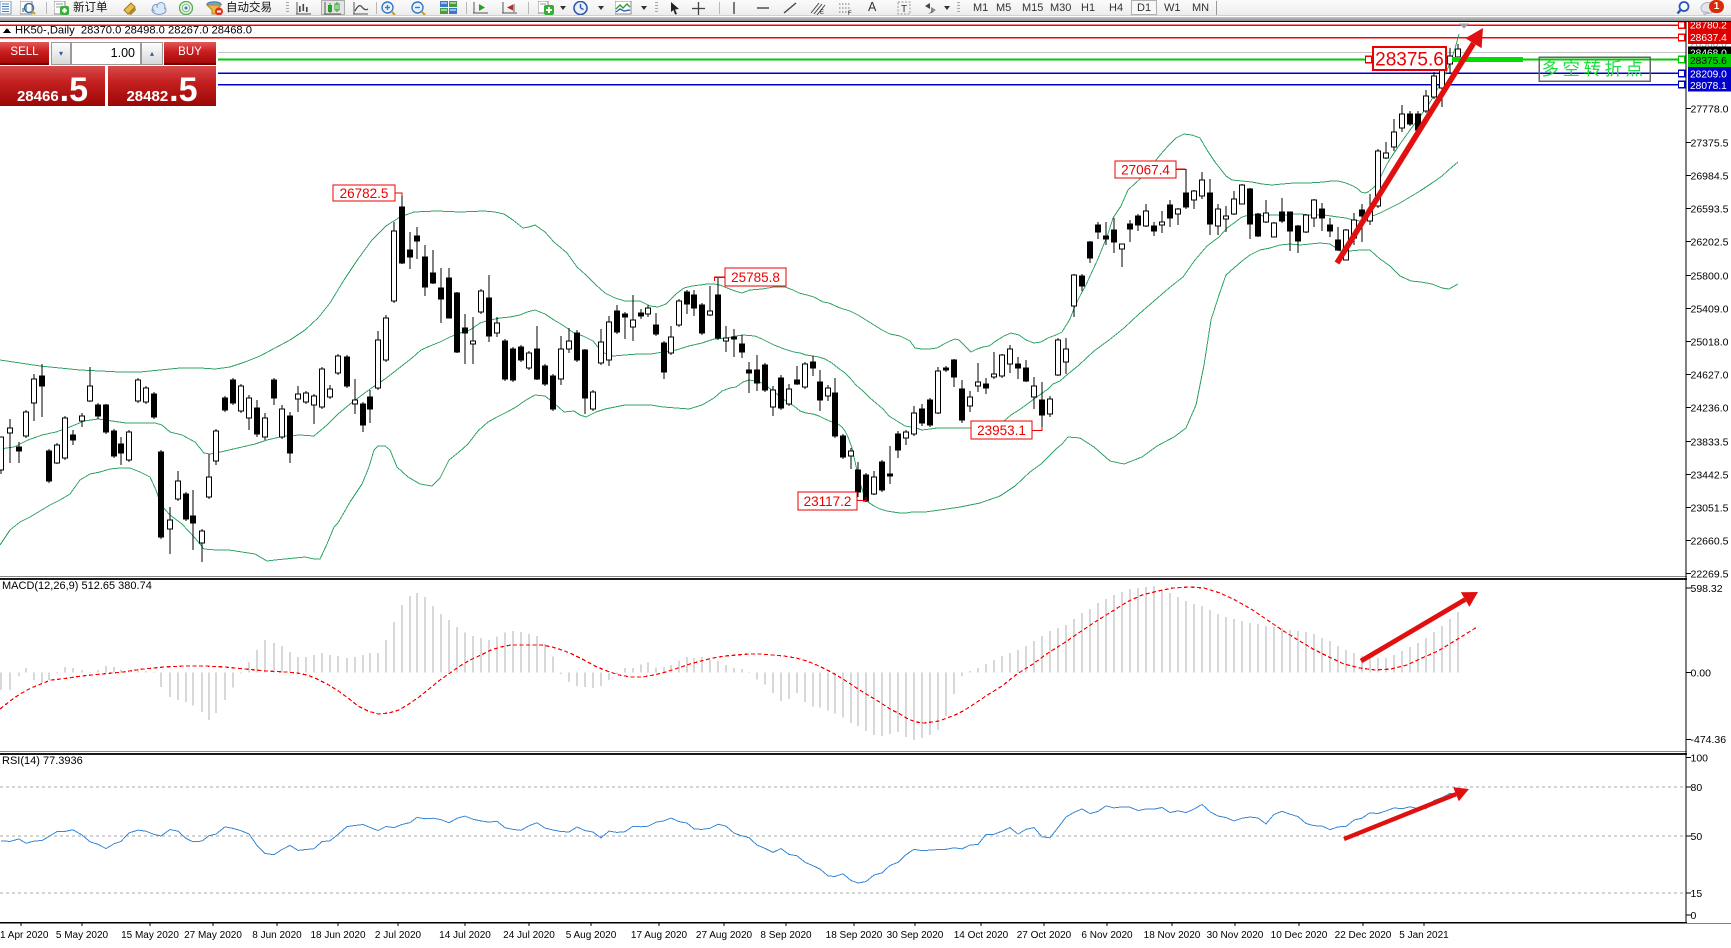 The image size is (1731, 948). Describe the element at coordinates (1710, 442) in the screenshot. I see `svg-text: 23833.5` at that location.